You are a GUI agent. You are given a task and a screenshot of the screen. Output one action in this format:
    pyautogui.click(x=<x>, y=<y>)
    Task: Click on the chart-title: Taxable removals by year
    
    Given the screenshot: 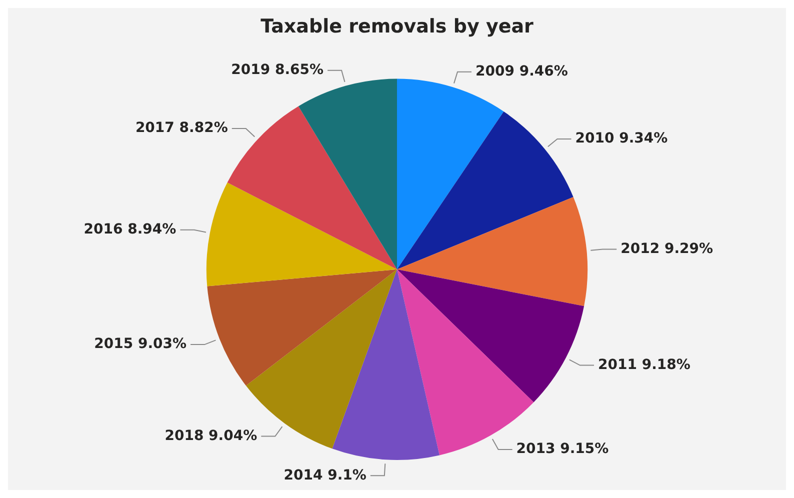 What is the action you would take?
    pyautogui.click(x=397, y=26)
    